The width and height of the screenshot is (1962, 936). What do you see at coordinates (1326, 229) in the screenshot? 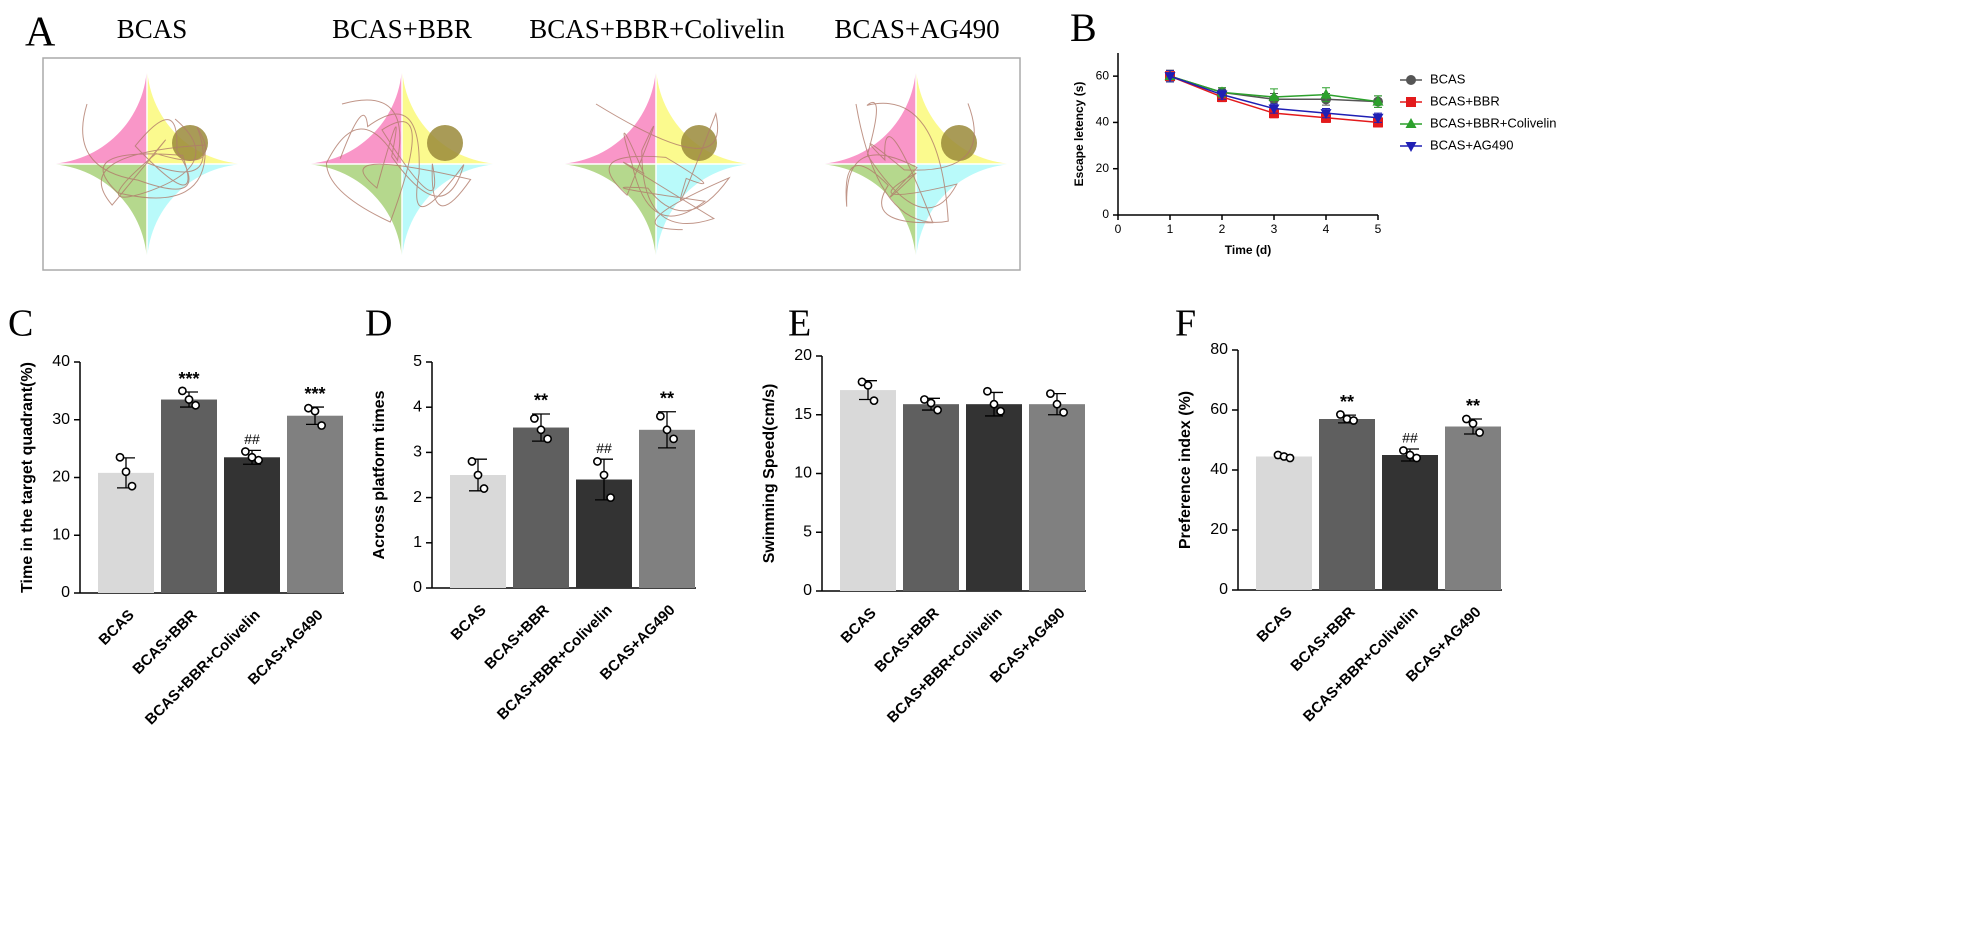
I see `x-tick-label: 4` at bounding box center [1326, 229].